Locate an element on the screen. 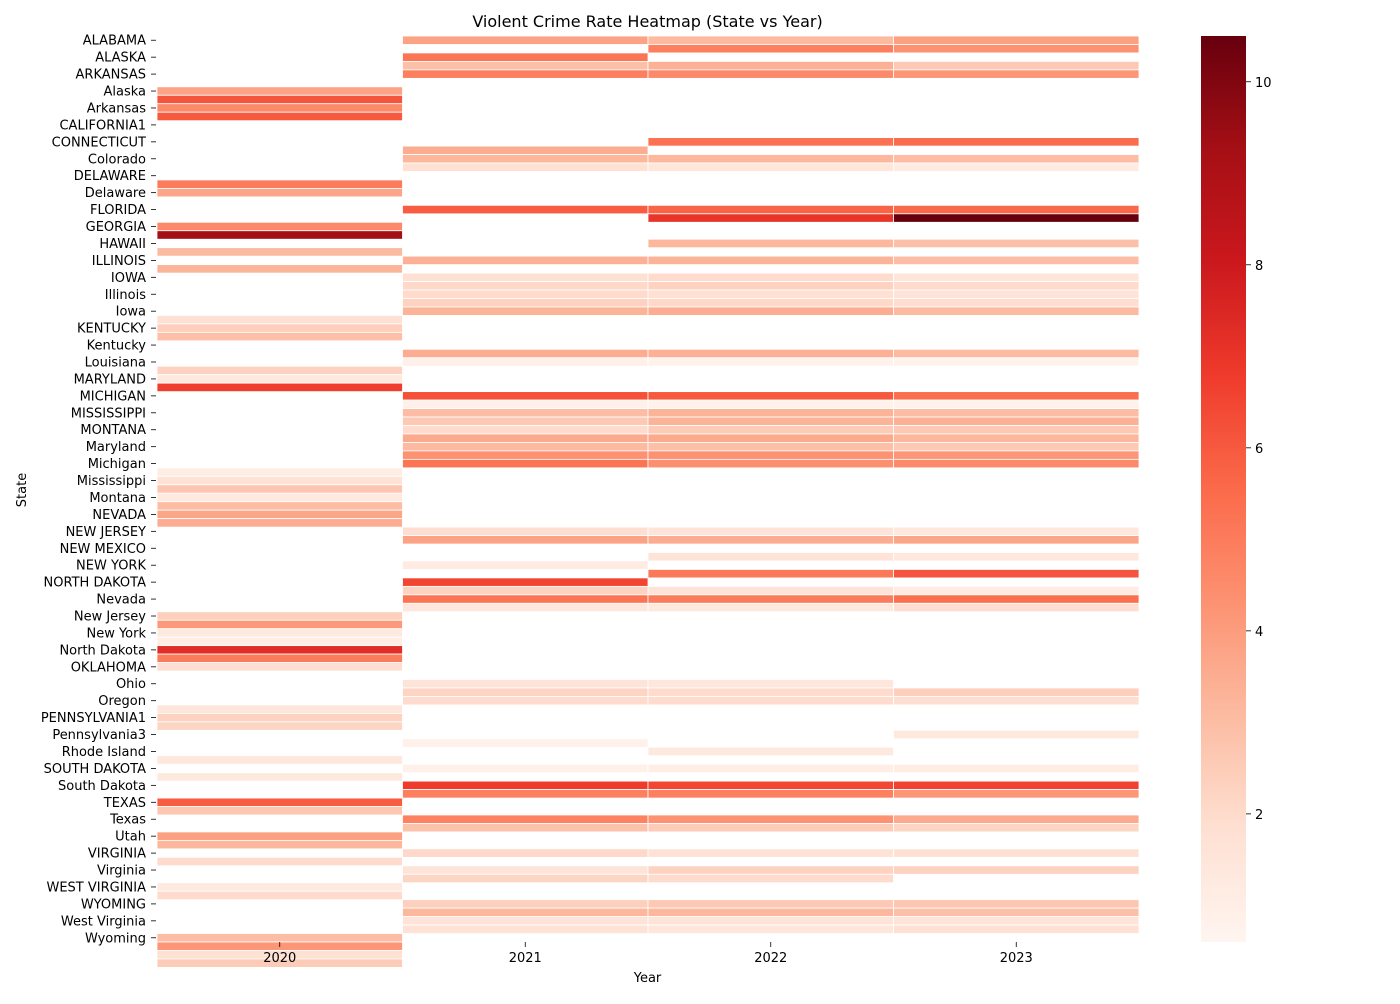  y-tick-label: MONTANA is located at coordinates (113, 430).